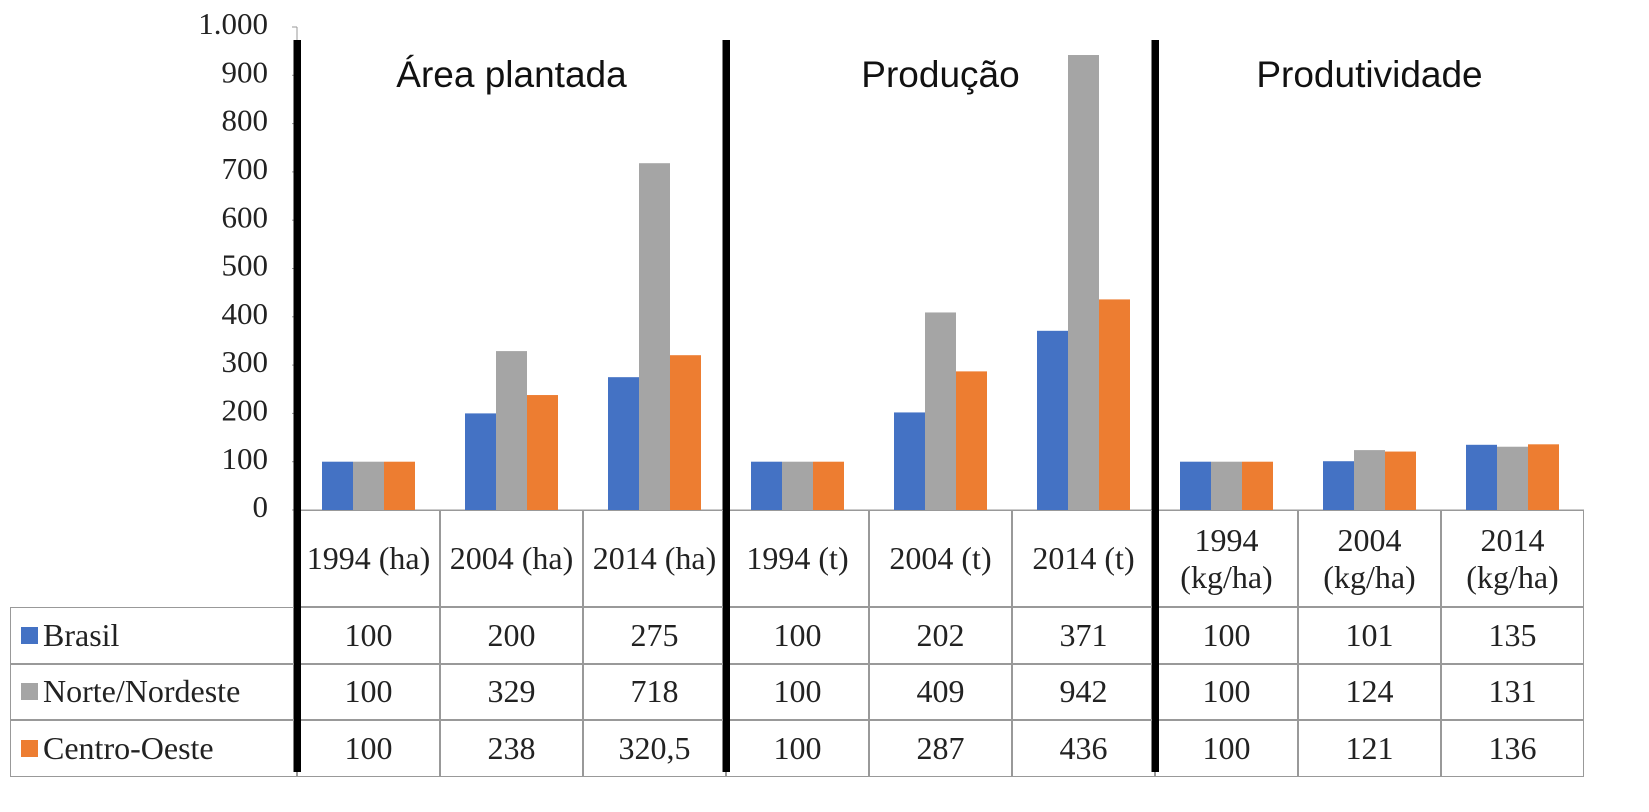 The image size is (1649, 812). Describe the element at coordinates (940, 748) in the screenshot. I see `data-table-cell: 287` at that location.